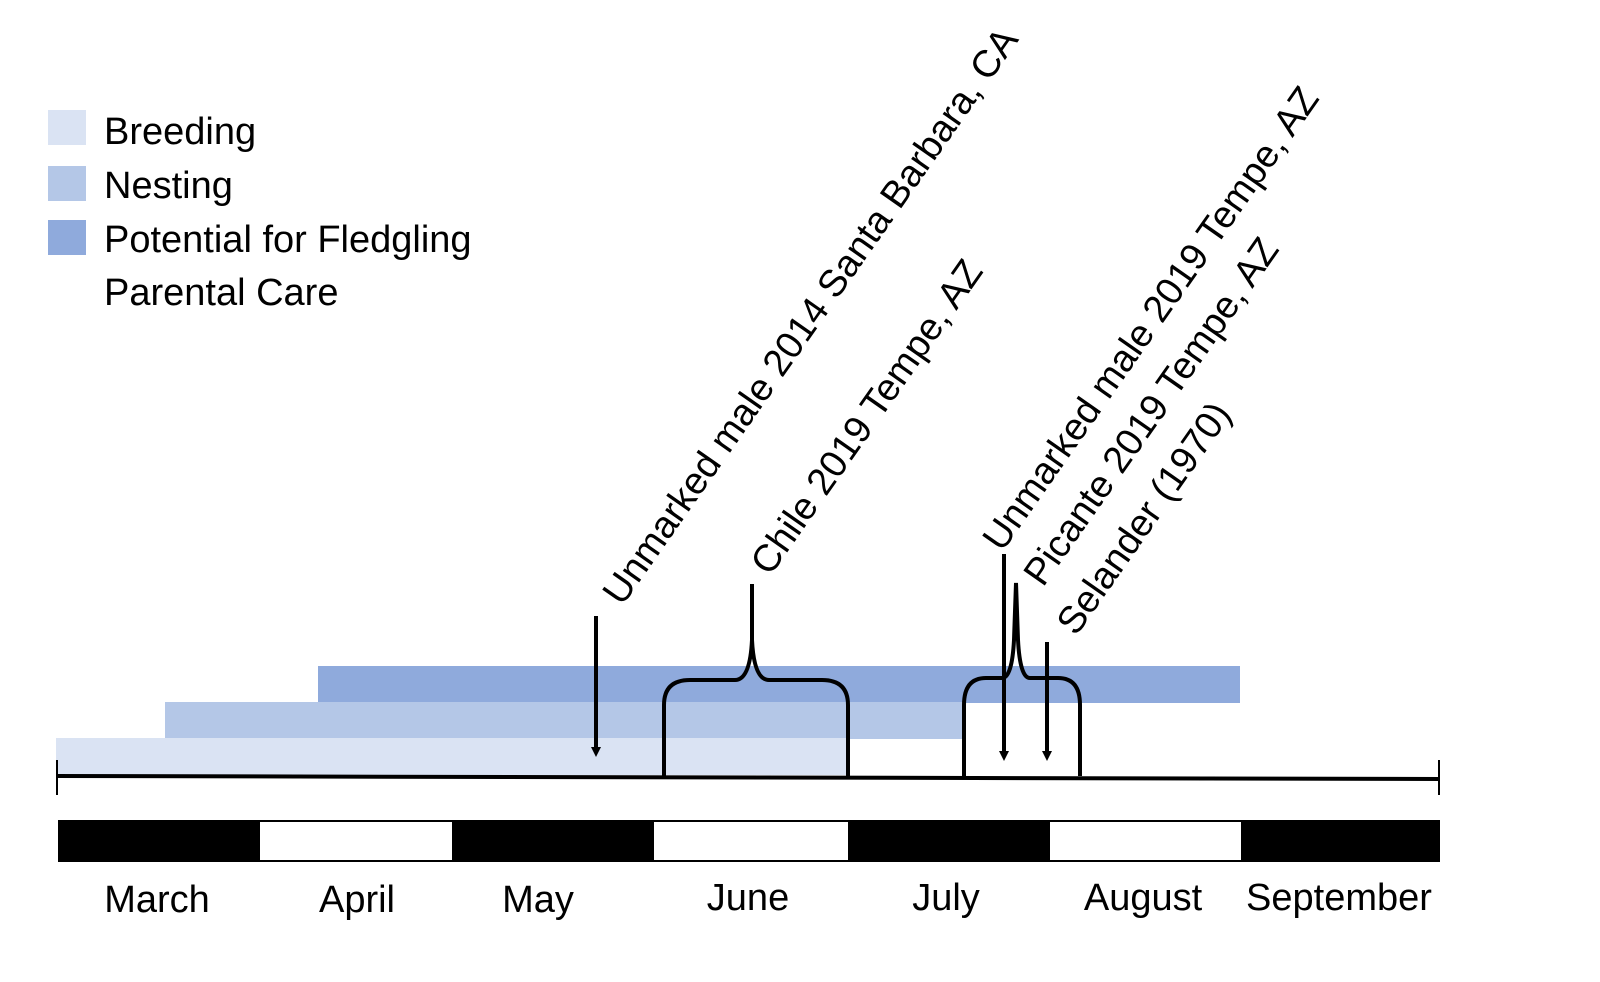 This screenshot has width=1600, height=982. What do you see at coordinates (159, 841) in the screenshot?
I see `month-block-march` at bounding box center [159, 841].